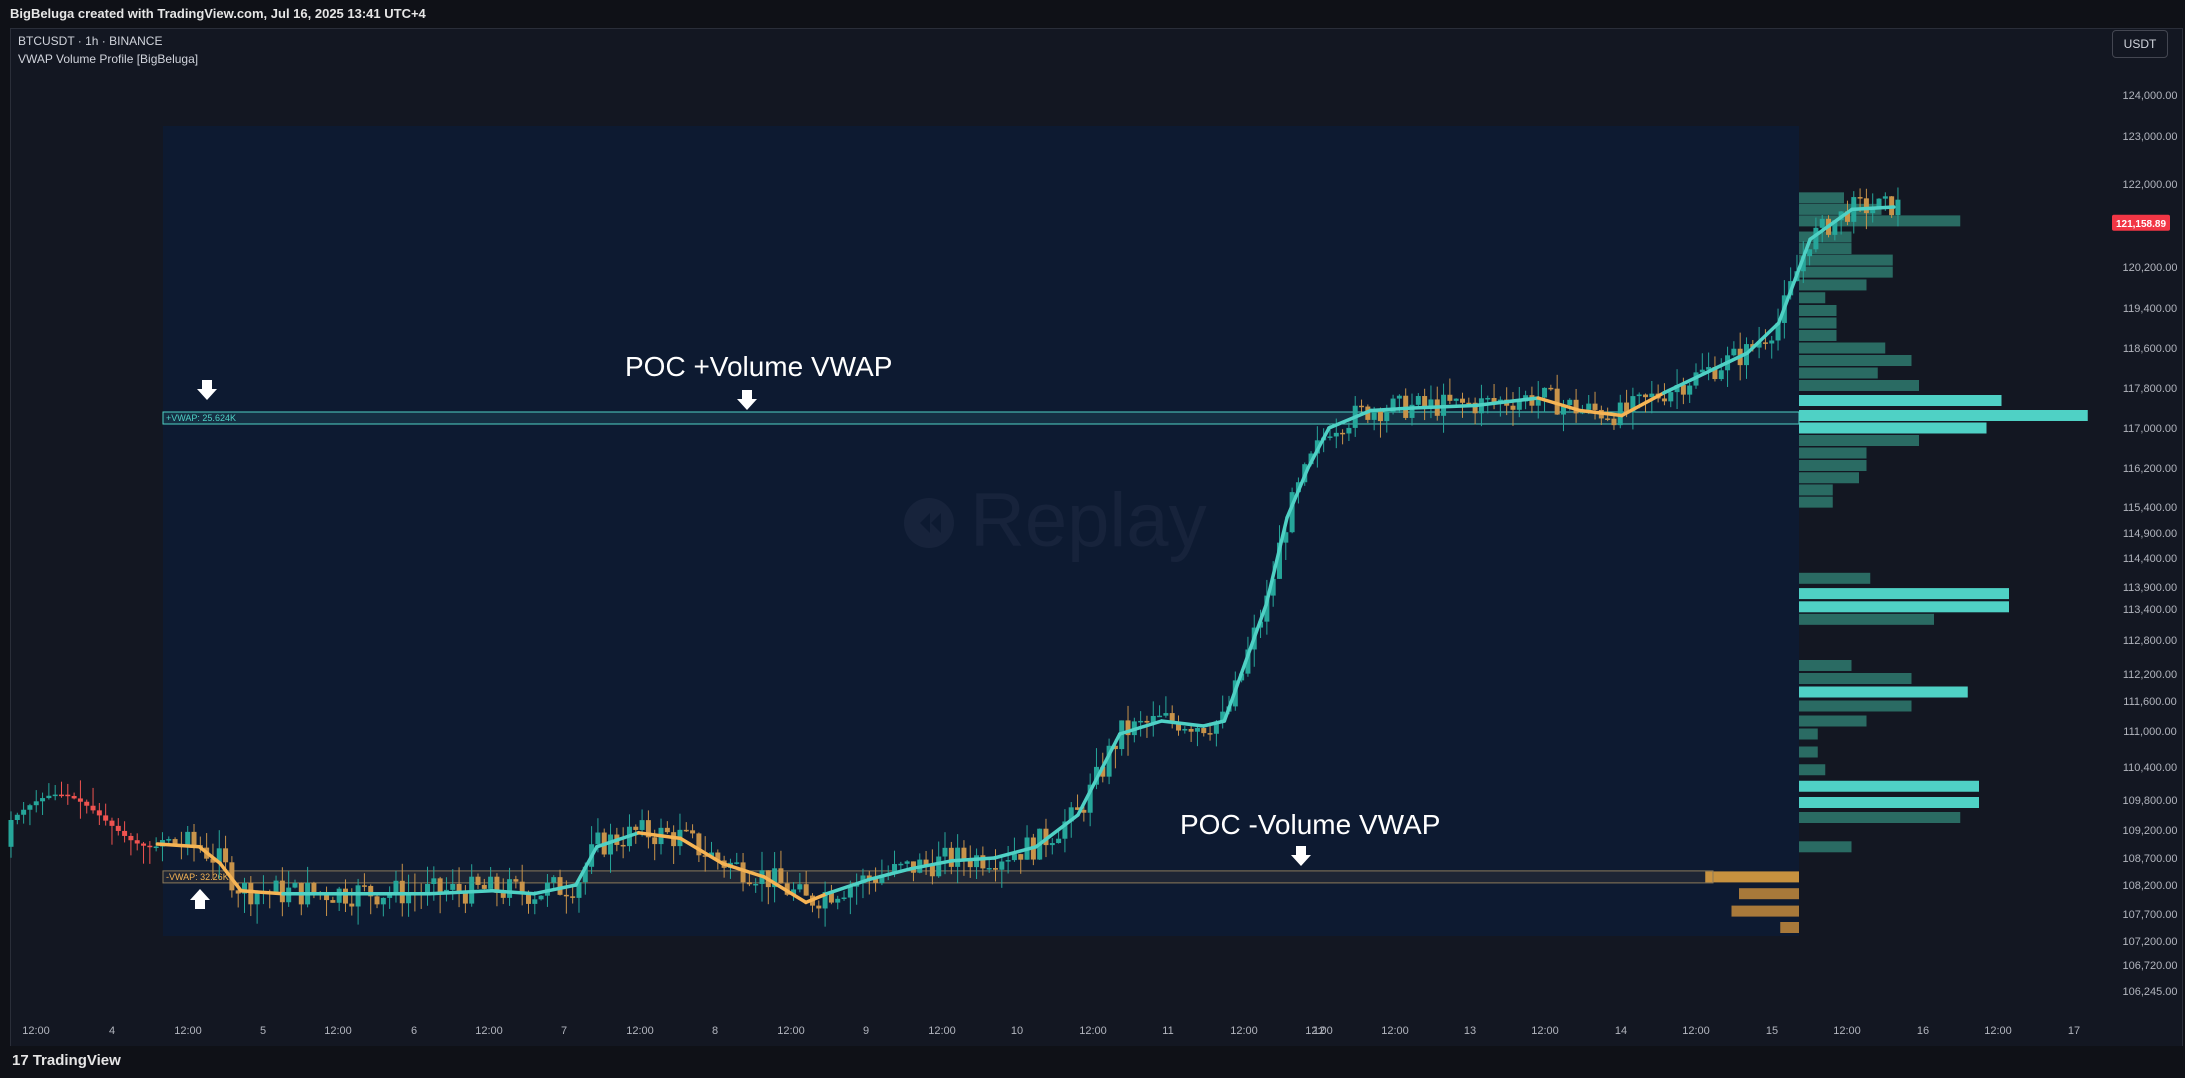 This screenshot has width=2185, height=1078. I want to click on tradingview-logo: 17 TradingView, so click(66, 1060).